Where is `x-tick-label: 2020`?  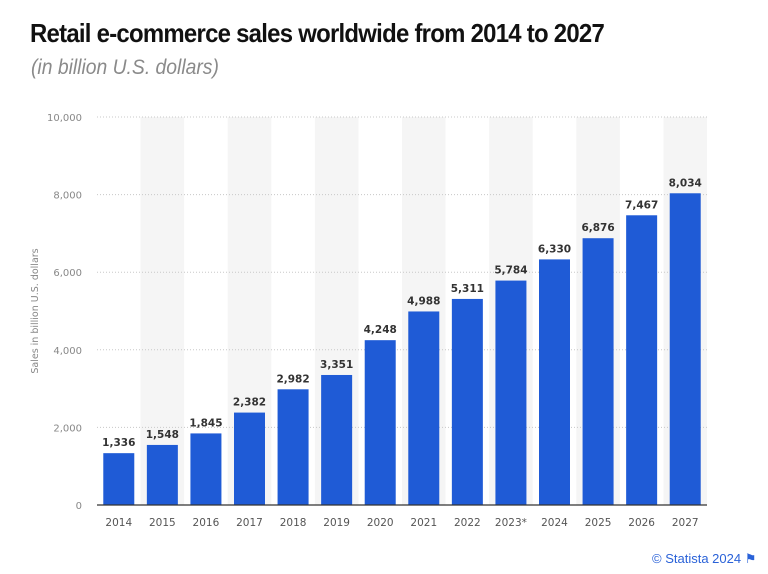
x-tick-label: 2020 is located at coordinates (380, 523).